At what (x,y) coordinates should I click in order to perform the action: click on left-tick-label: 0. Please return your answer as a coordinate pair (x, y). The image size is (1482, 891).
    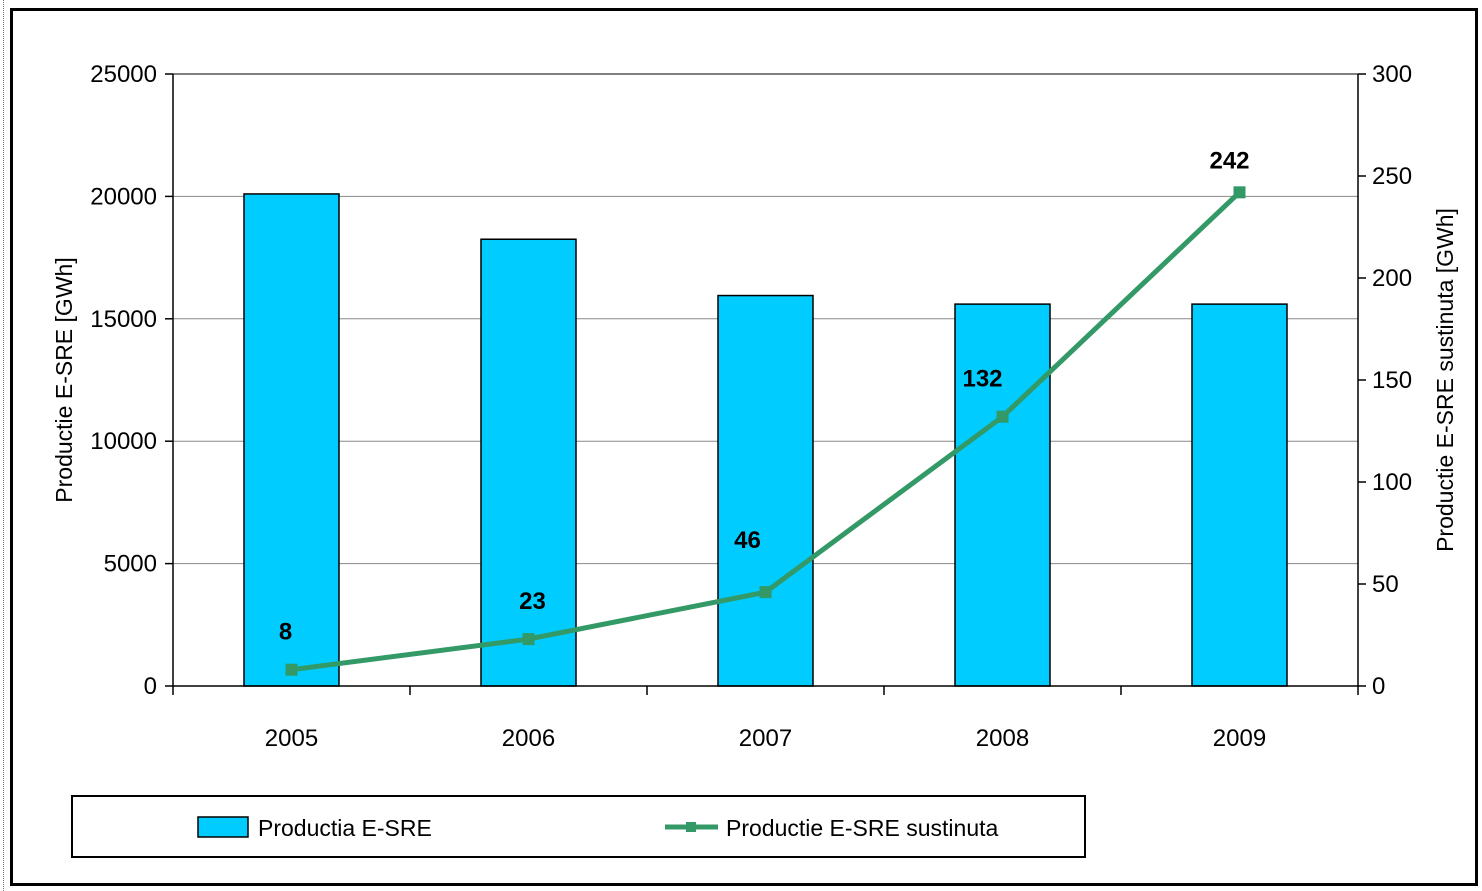
    Looking at the image, I should click on (150, 686).